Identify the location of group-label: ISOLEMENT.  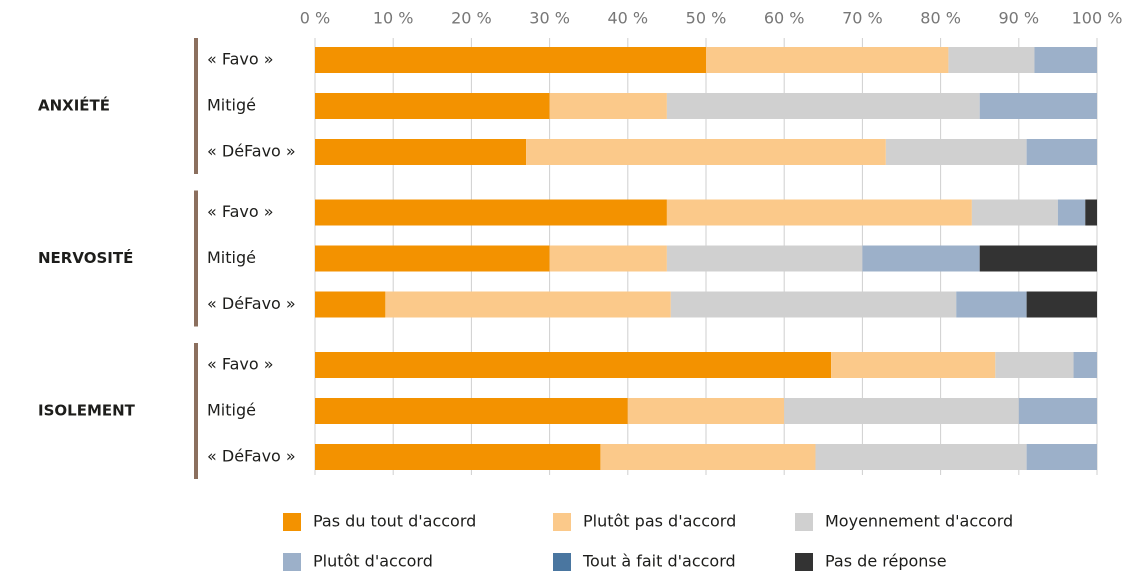
(87, 411).